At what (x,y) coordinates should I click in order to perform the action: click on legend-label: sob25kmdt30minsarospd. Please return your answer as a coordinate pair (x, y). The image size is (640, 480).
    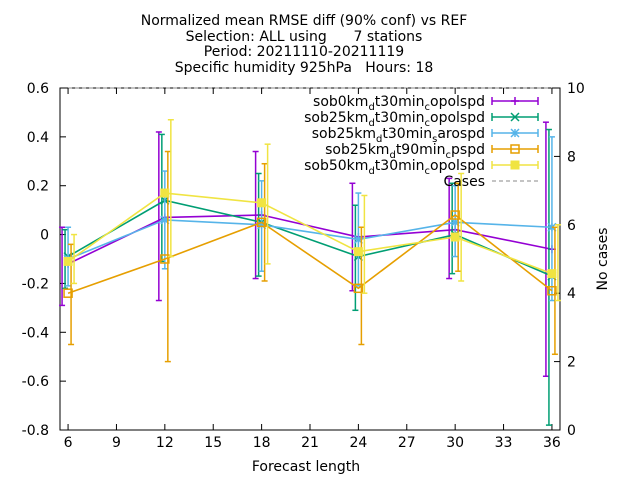
    Looking at the image, I should click on (398, 135).